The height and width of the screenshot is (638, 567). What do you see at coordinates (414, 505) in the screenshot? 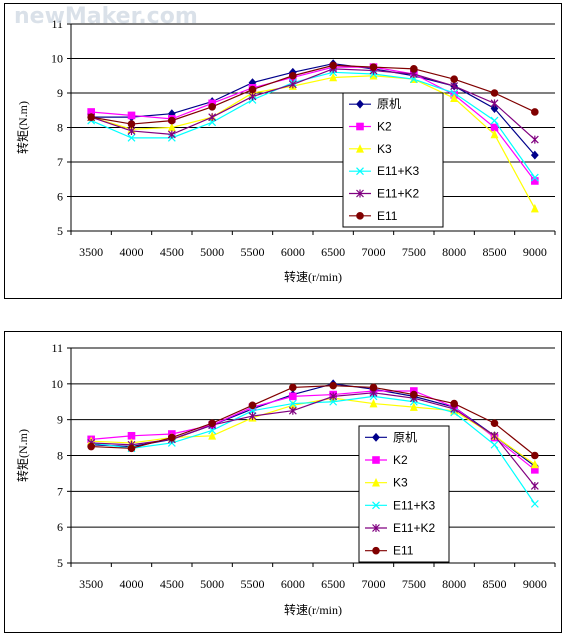
I see `legend-label: E11+K3` at bounding box center [414, 505].